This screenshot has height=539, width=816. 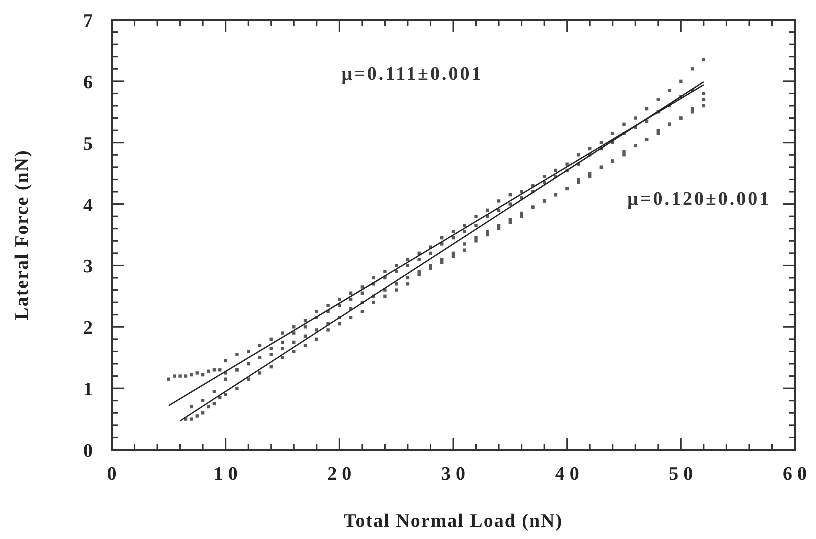 What do you see at coordinates (413, 75) in the screenshot?
I see `annotation: μ=0.111±0.001` at bounding box center [413, 75].